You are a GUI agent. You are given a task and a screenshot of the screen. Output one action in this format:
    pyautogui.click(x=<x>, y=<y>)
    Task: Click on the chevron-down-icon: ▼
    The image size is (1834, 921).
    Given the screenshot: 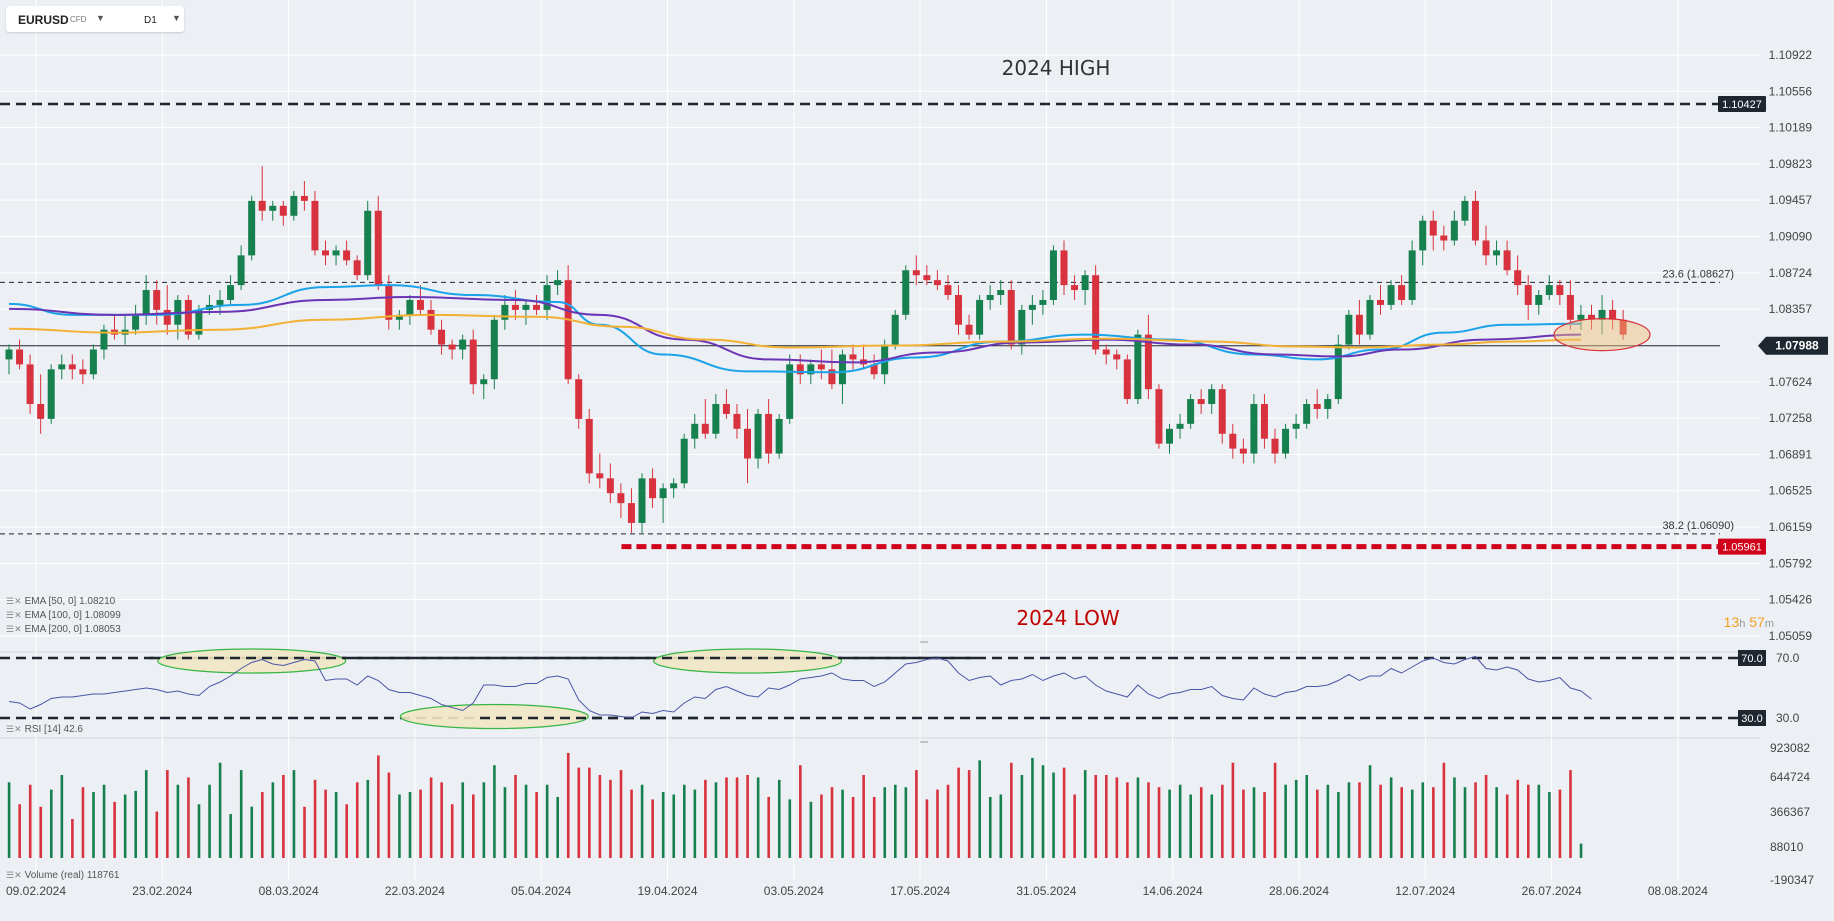 What is the action you would take?
    pyautogui.click(x=176, y=18)
    